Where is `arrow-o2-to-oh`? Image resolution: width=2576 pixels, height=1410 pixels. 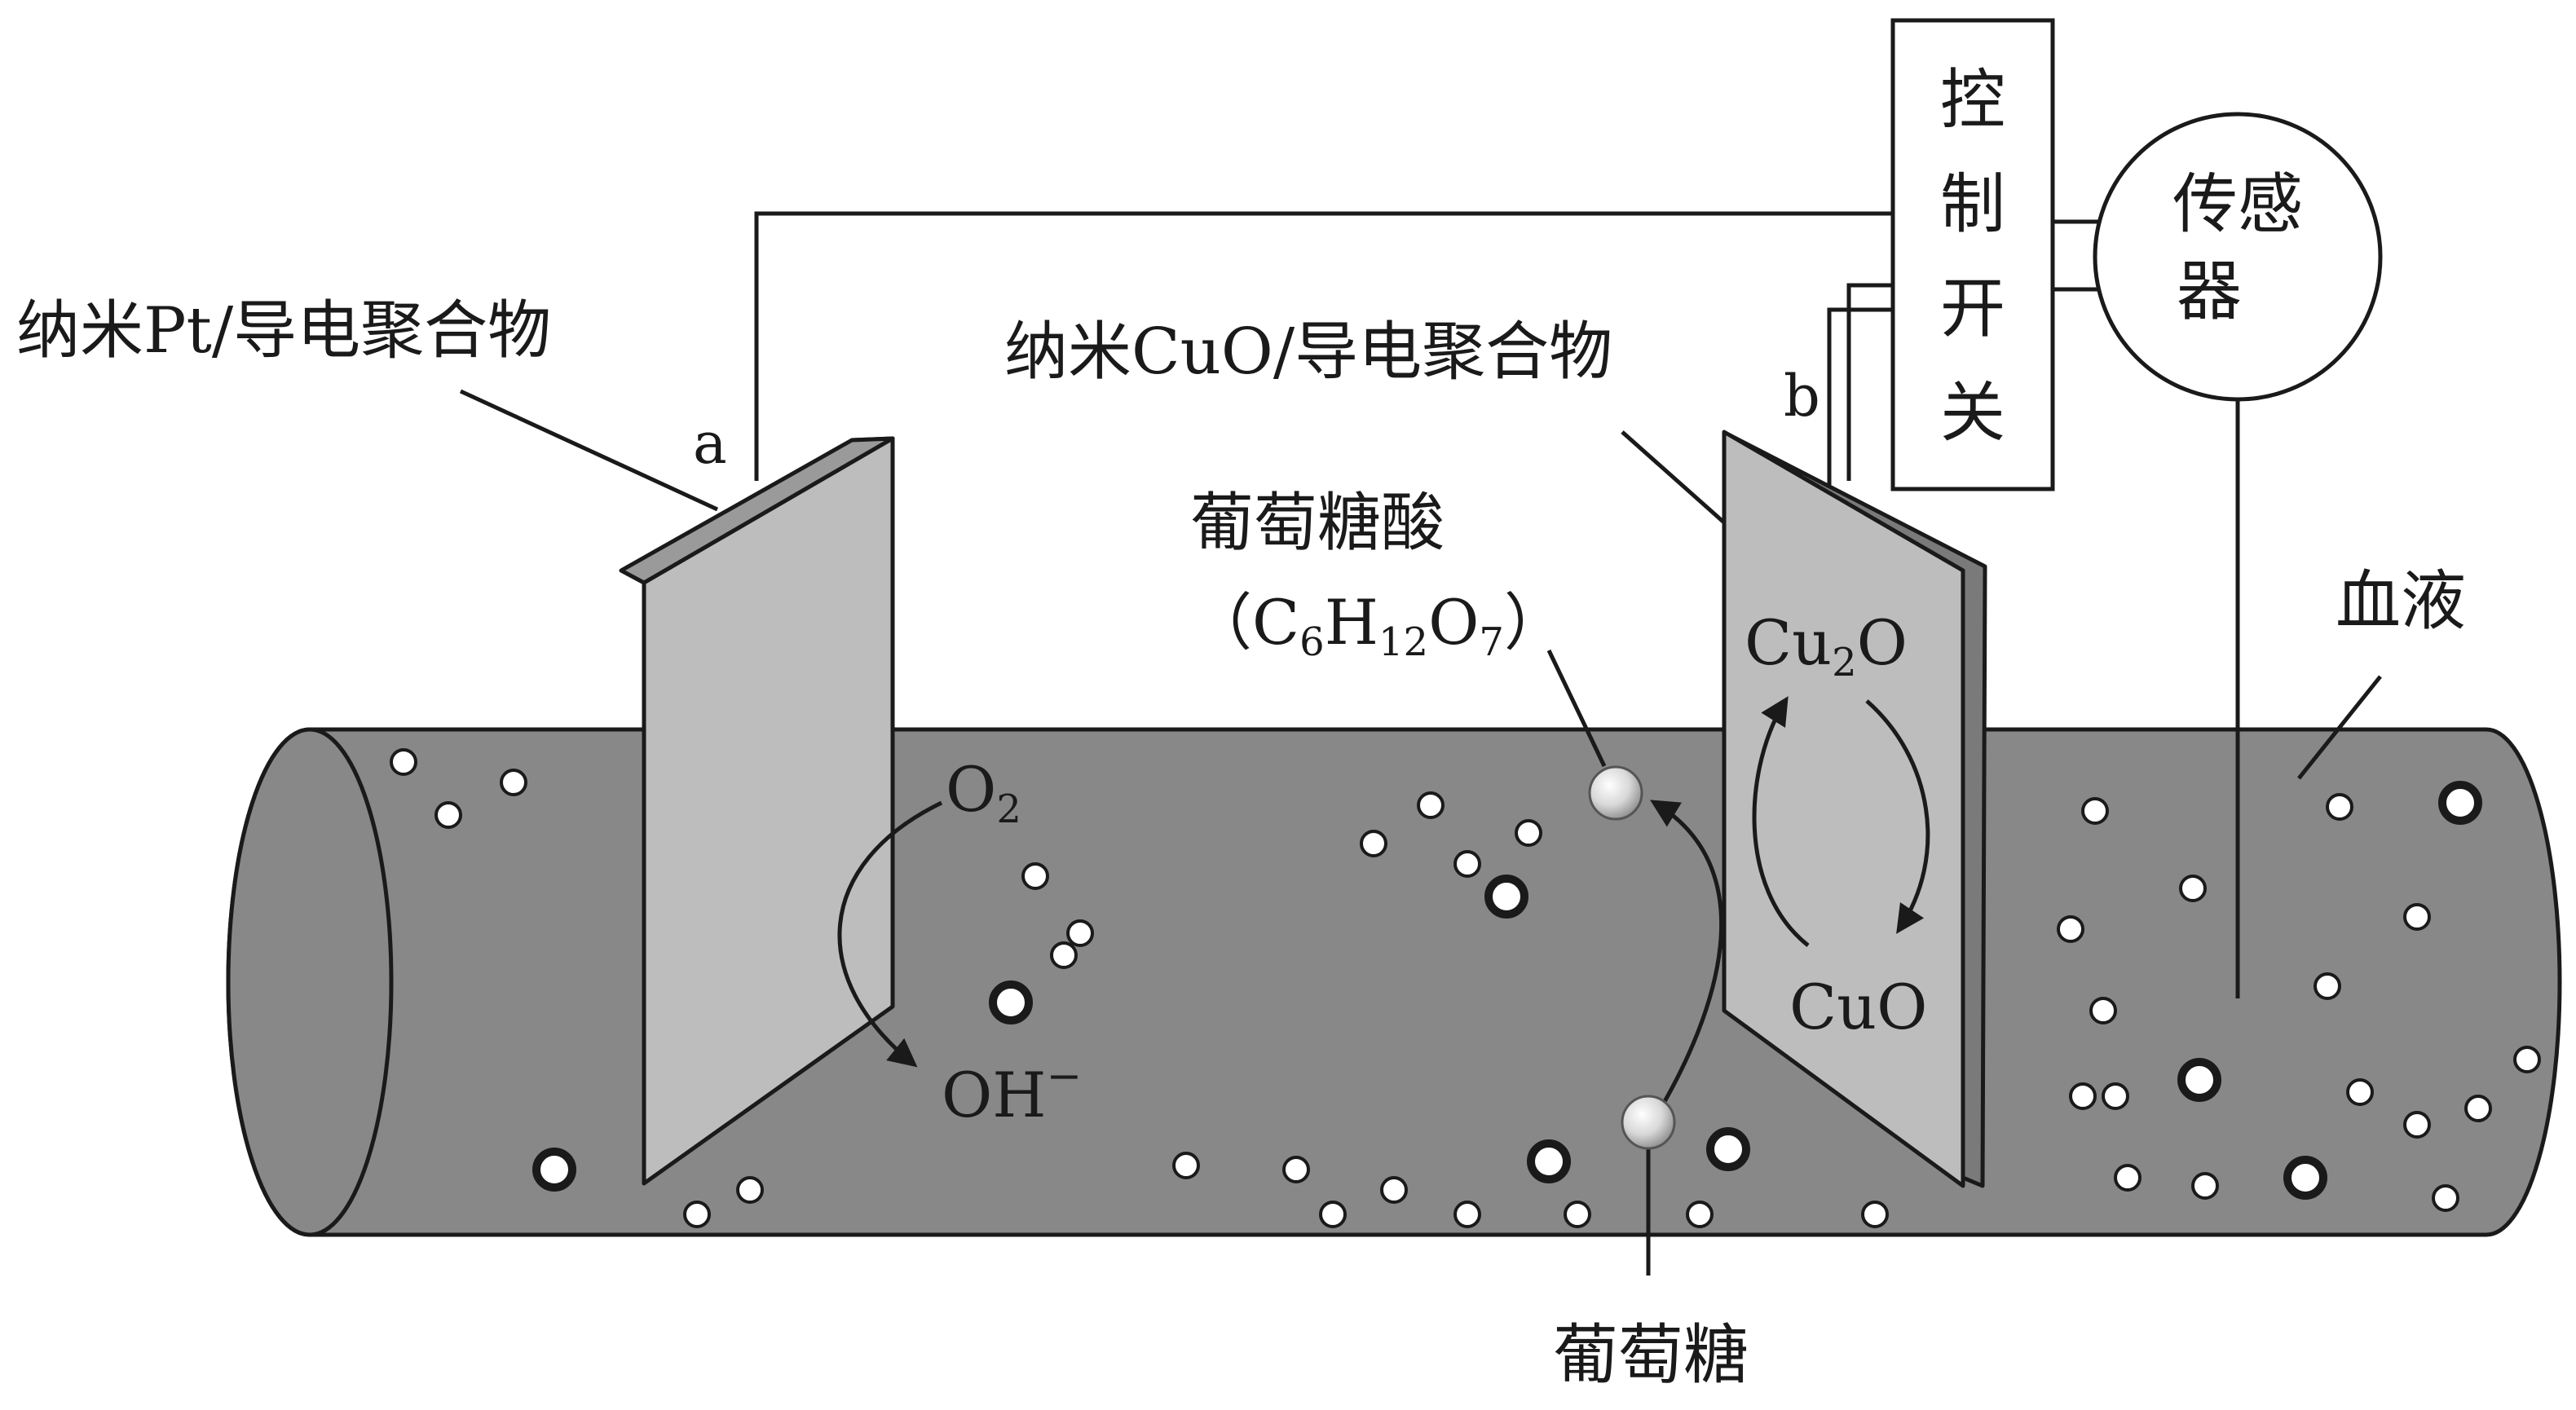 arrow-o2-to-oh is located at coordinates (890, 934).